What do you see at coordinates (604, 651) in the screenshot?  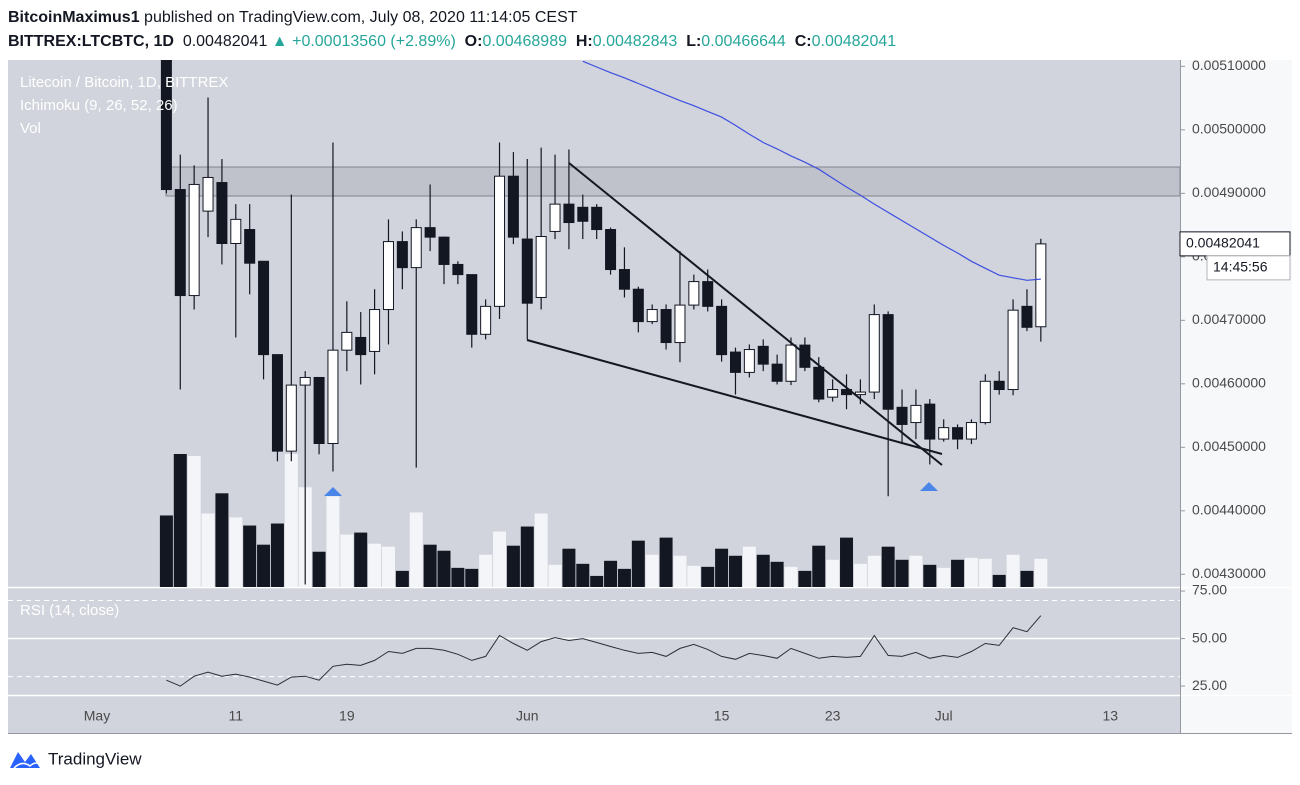 I see `rsi-line` at bounding box center [604, 651].